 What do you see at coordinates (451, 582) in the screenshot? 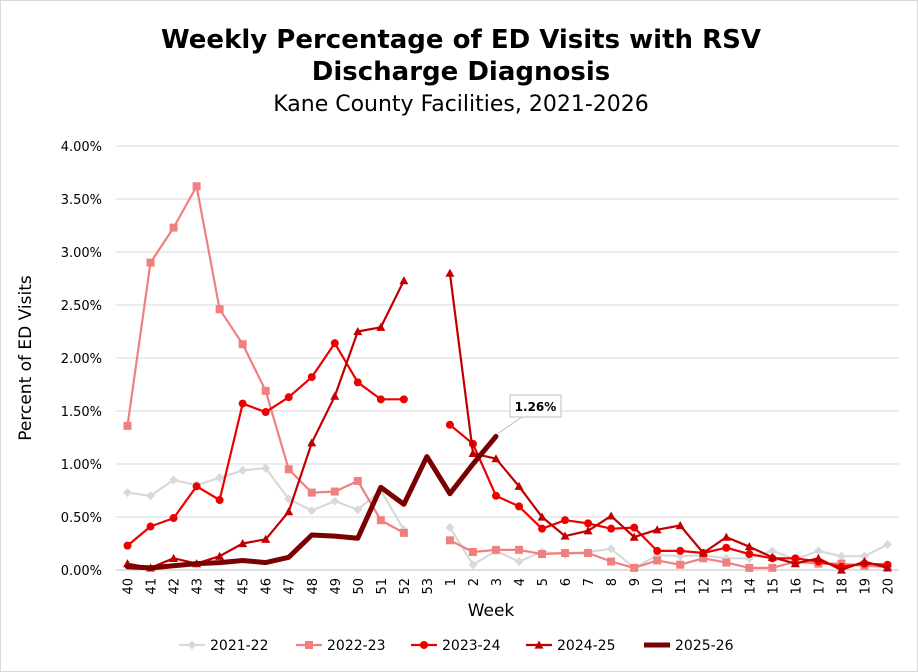
I see `x-tick-label: 1` at bounding box center [451, 582].